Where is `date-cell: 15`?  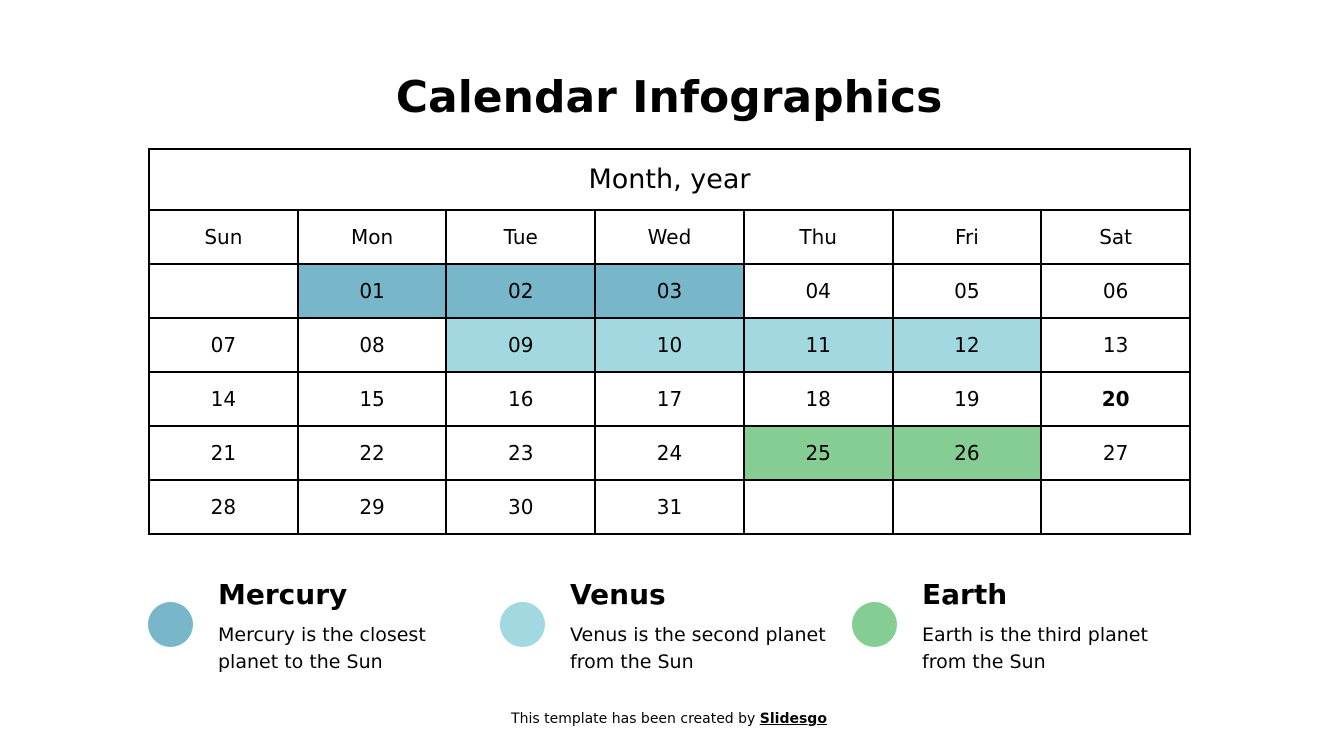 date-cell: 15 is located at coordinates (372, 399).